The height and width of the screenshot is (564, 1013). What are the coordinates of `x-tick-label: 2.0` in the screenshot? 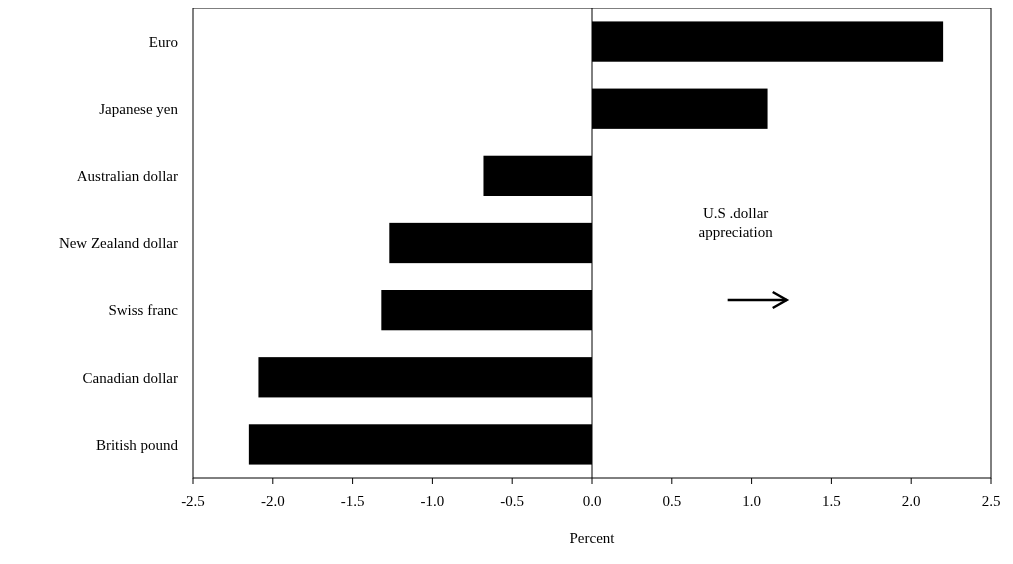 It's located at (911, 501).